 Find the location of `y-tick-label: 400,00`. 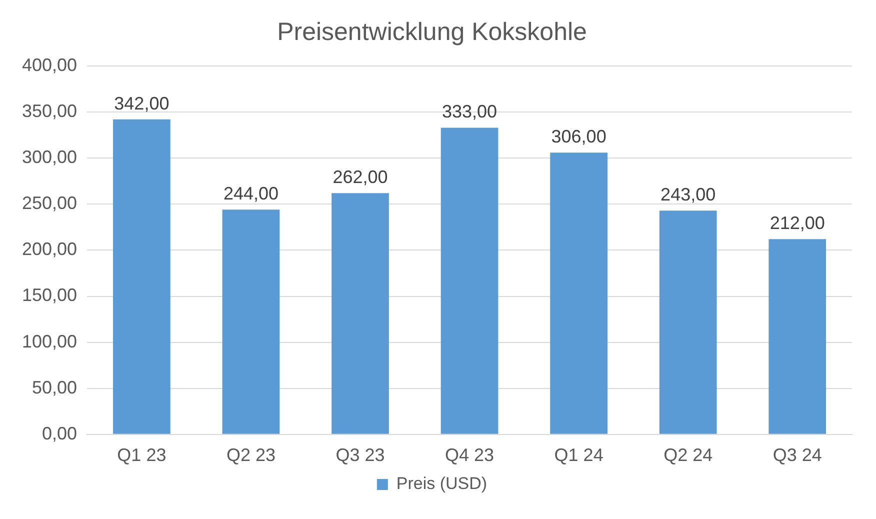

y-tick-label: 400,00 is located at coordinates (50, 64).